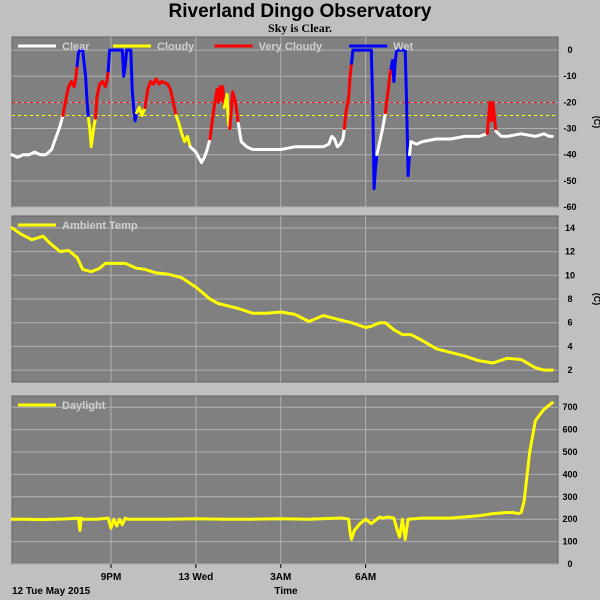  What do you see at coordinates (569, 181) in the screenshot?
I see `y-tick-label: -50` at bounding box center [569, 181].